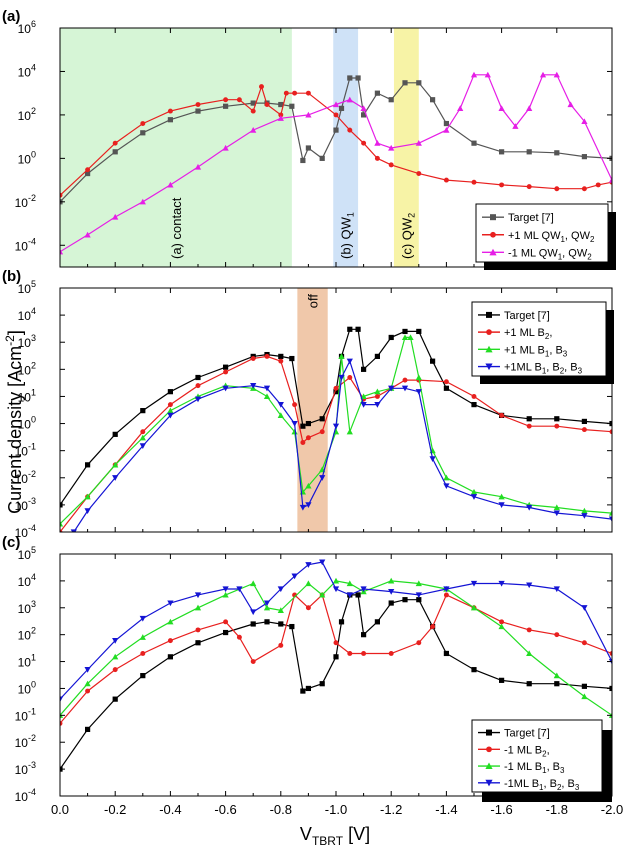 This screenshot has width=626, height=850. I want to click on y-tick-label: 10⁻⁴, so click(25, 795).